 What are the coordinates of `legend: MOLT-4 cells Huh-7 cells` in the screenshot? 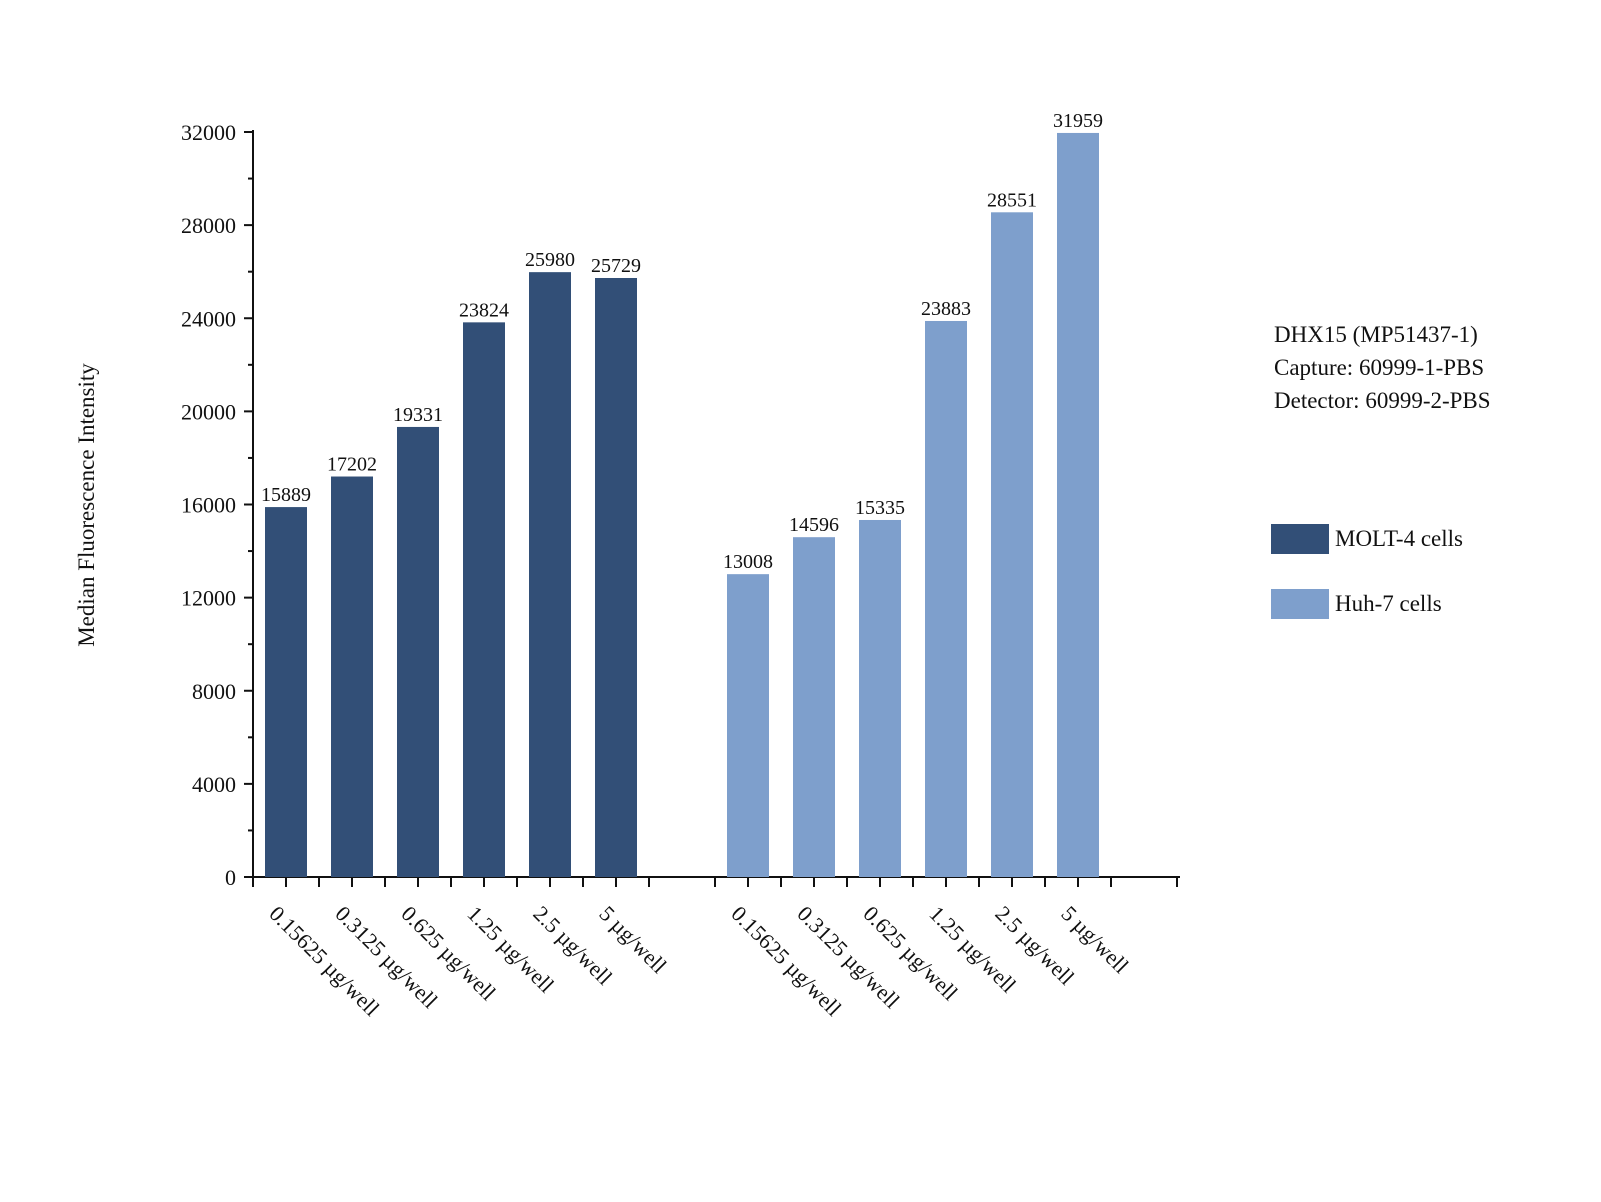 It's located at (1367, 589).